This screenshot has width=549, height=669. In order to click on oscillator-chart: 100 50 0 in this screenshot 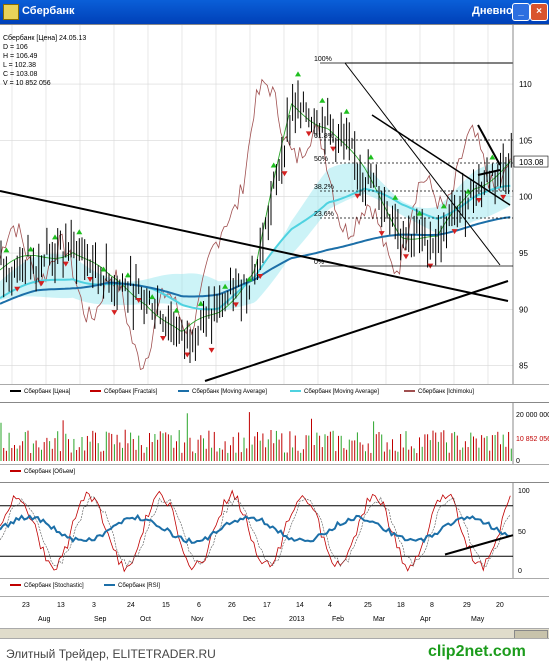, I will do `click(274, 531)`.